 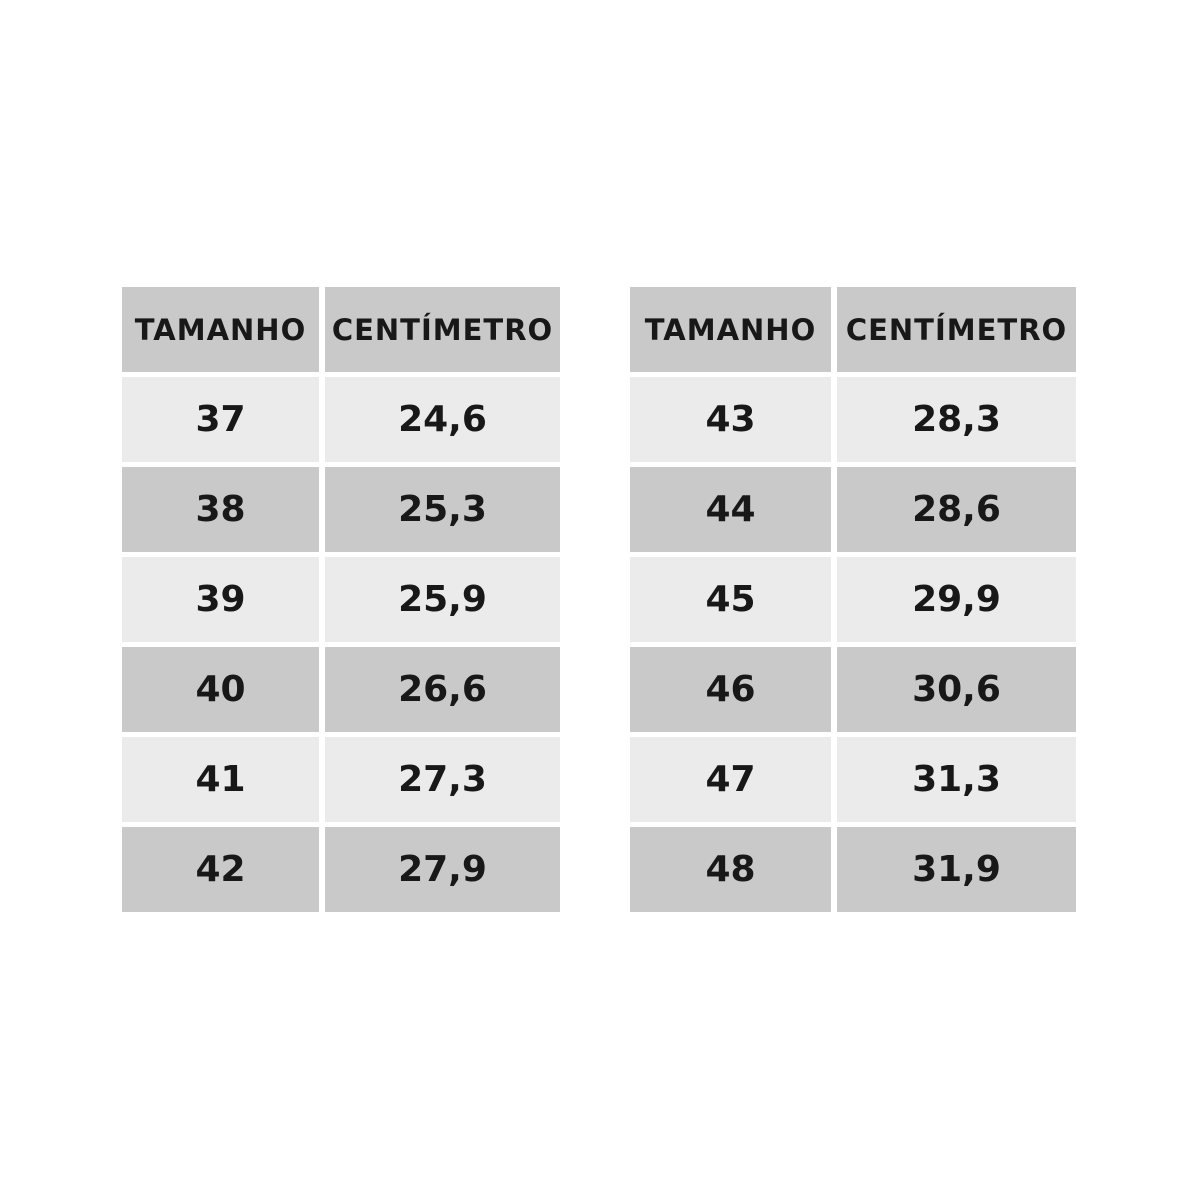 What do you see at coordinates (442, 689) in the screenshot?
I see `cm-cell: 26,6` at bounding box center [442, 689].